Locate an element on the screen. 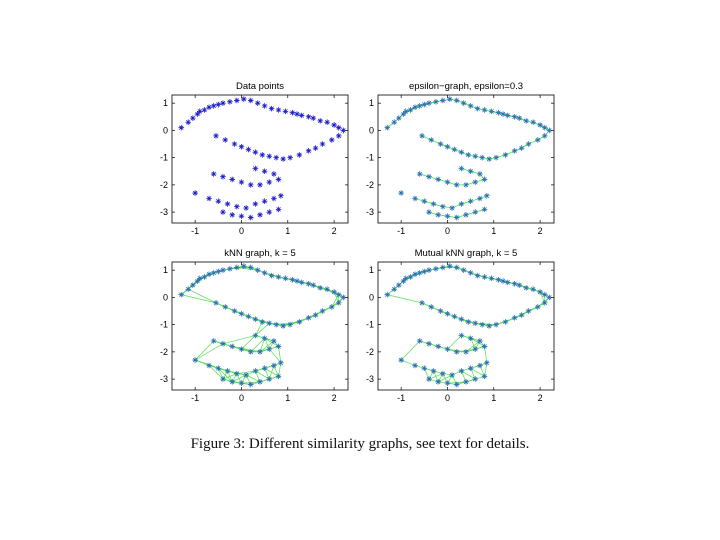 Image resolution: width=720 pixels, height=540 pixels. x-tick-label: -1 is located at coordinates (195, 231).